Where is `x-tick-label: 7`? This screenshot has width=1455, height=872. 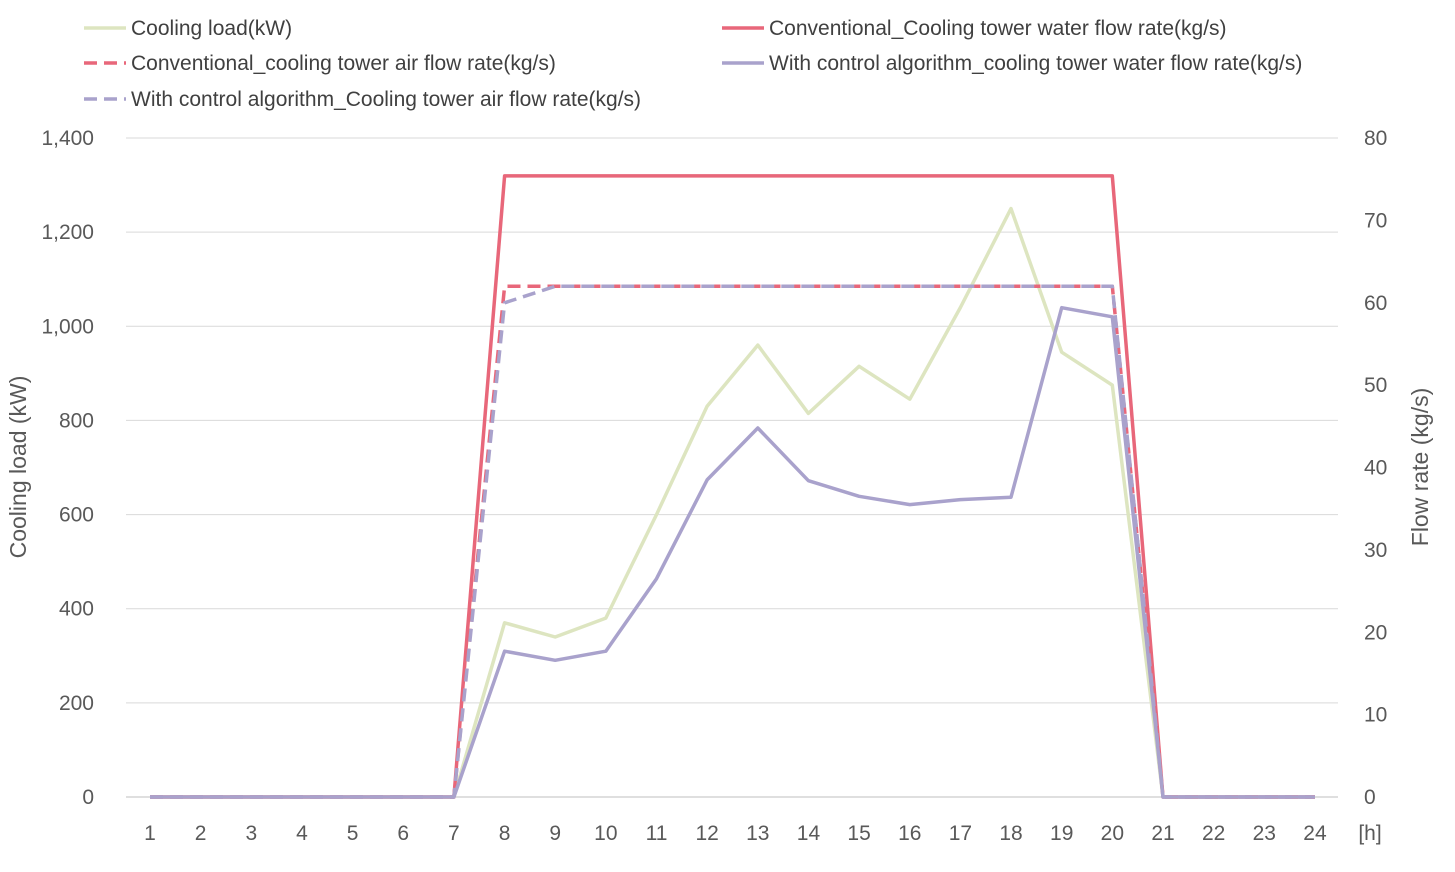
x-tick-label: 7 is located at coordinates (454, 833).